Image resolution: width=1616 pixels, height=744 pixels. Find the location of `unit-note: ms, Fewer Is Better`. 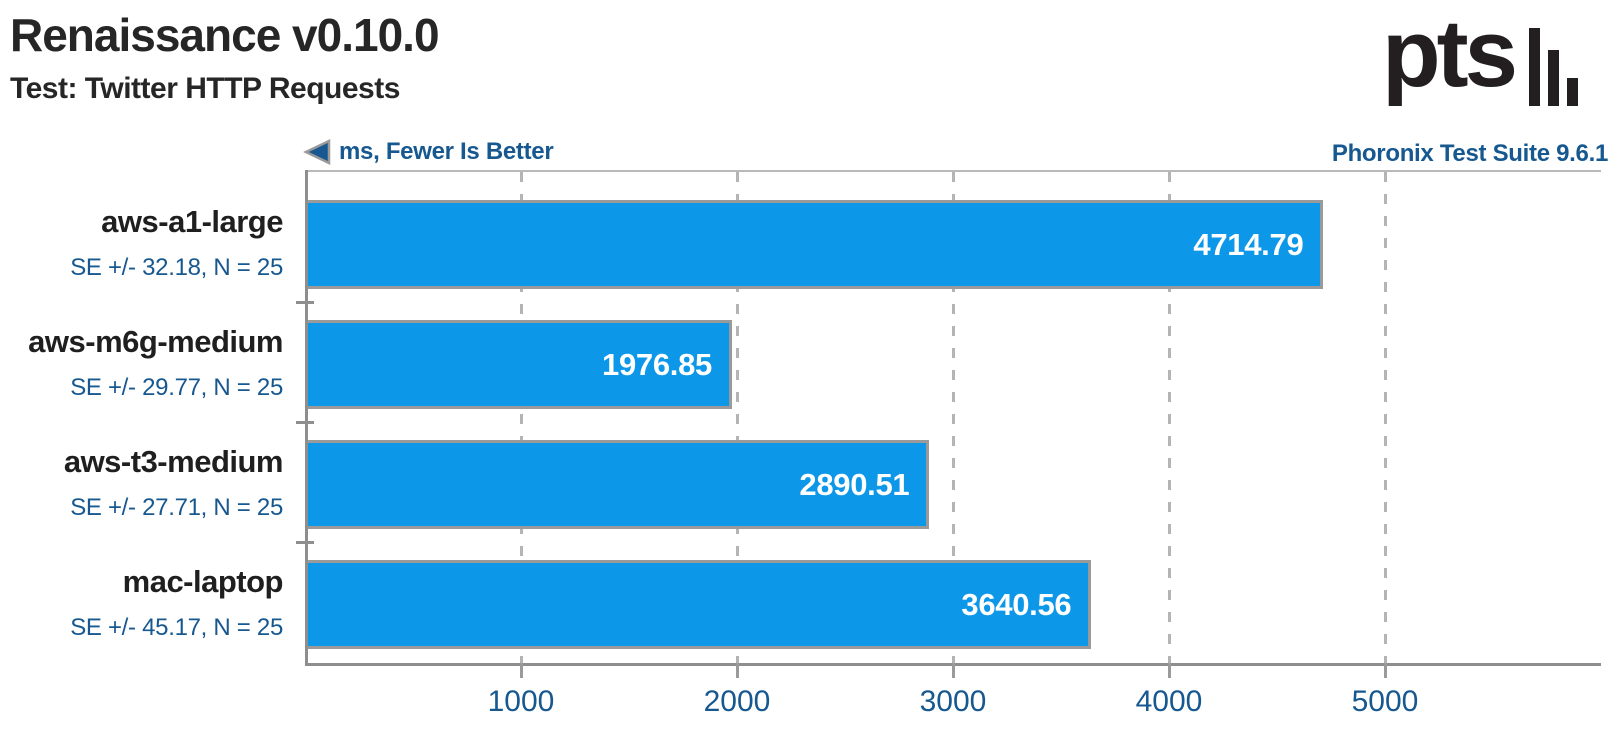

unit-note: ms, Fewer Is Better is located at coordinates (428, 152).